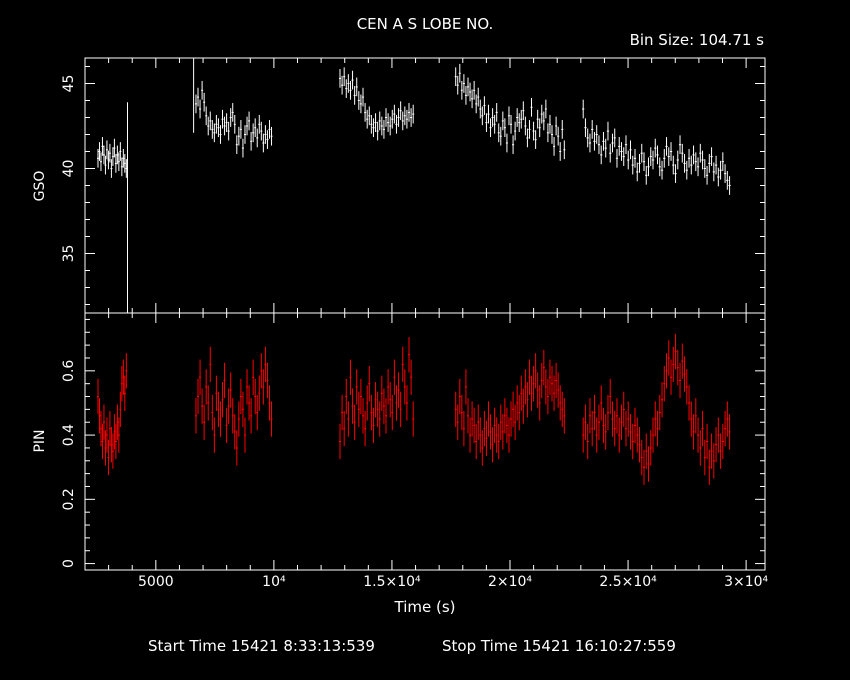 The image size is (850, 680). What do you see at coordinates (392, 582) in the screenshot?
I see `x-tick-label: 1.5×10⁴` at bounding box center [392, 582].